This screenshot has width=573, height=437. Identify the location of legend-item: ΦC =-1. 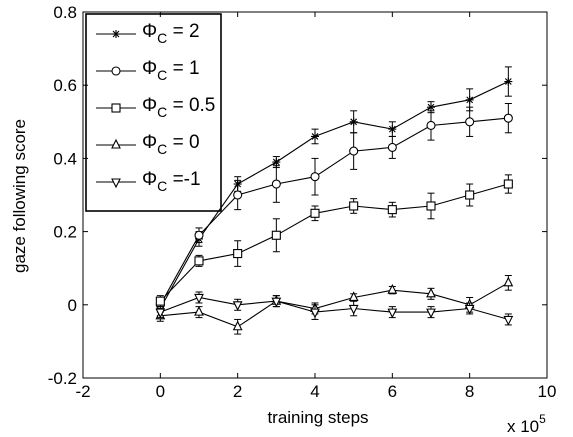
(148, 181).